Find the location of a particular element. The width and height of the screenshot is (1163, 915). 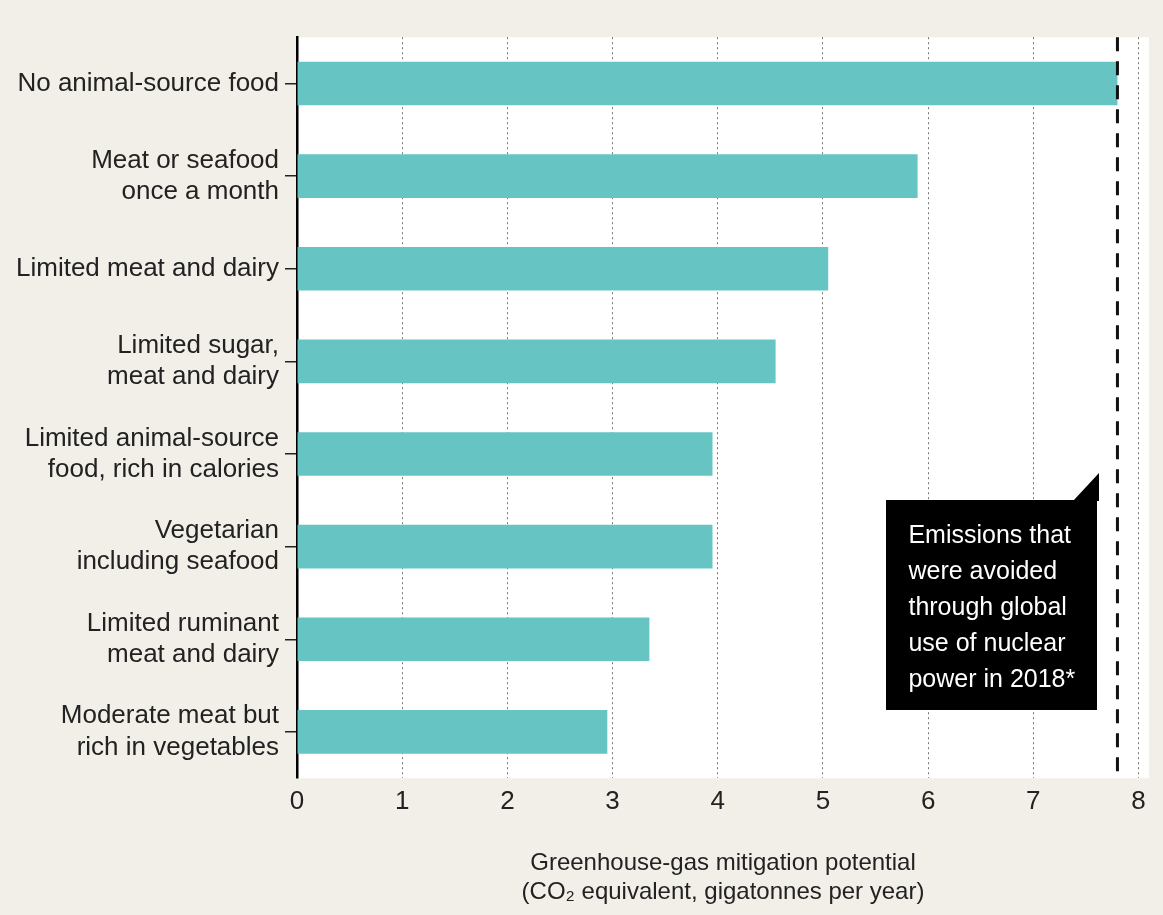

x-tick-label: 3 is located at coordinates (612, 799).